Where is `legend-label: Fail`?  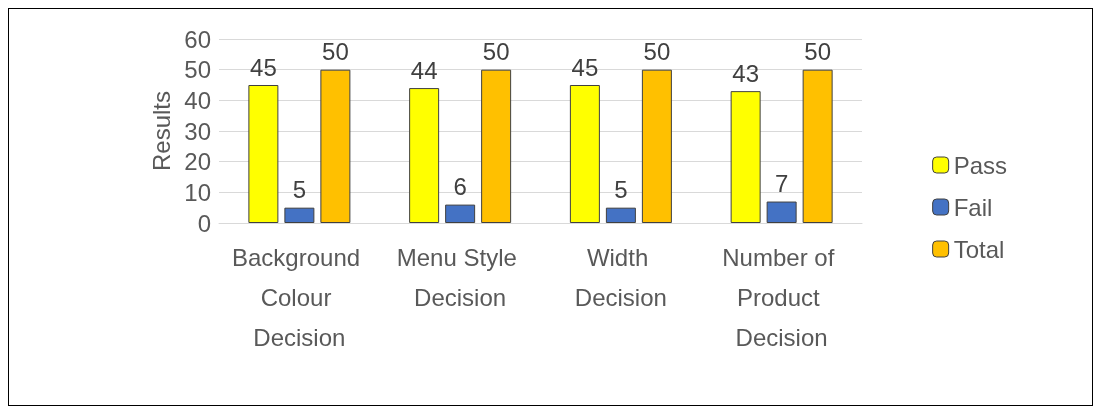
legend-label: Fail is located at coordinates (973, 207).